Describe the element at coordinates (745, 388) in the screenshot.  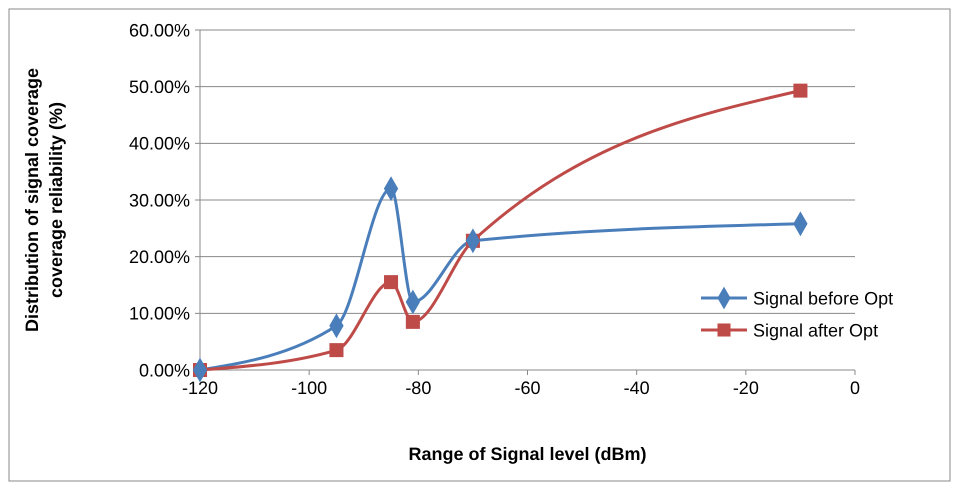
I see `x-tick-label: -20` at that location.